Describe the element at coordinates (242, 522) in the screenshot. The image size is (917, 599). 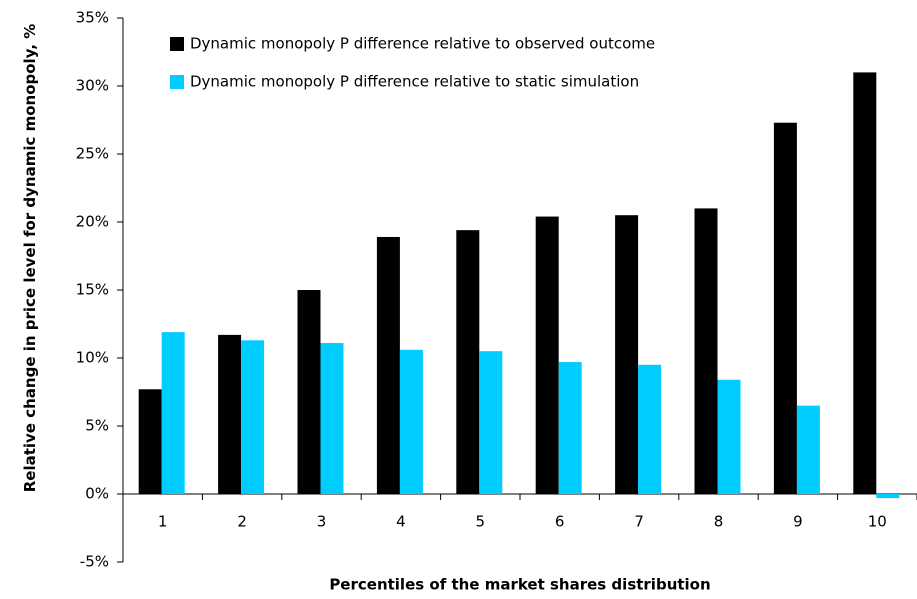
I see `x-tick-label: 2` at that location.